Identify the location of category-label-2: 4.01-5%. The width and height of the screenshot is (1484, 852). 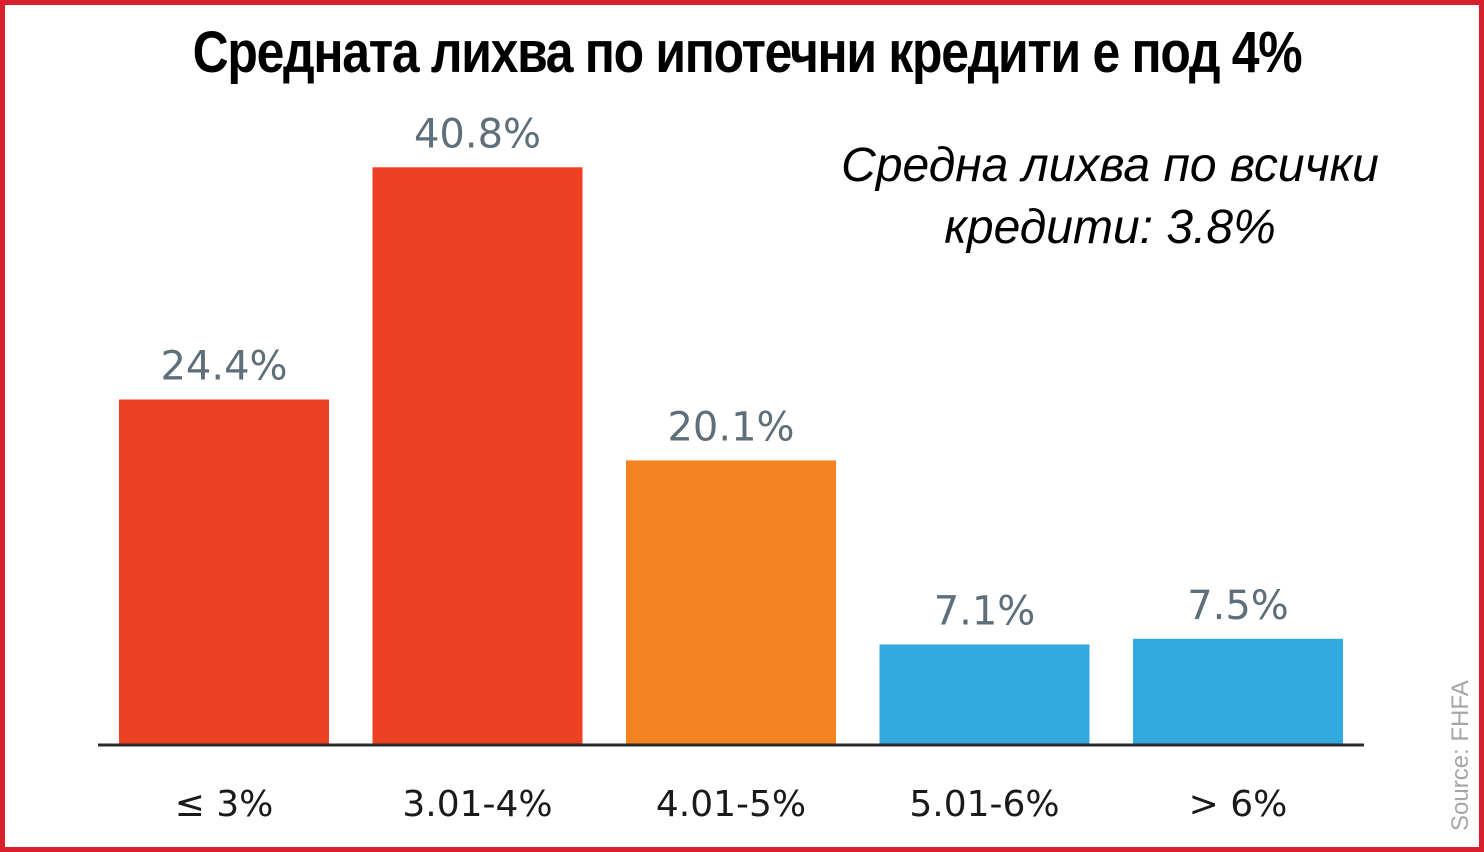
(731, 804).